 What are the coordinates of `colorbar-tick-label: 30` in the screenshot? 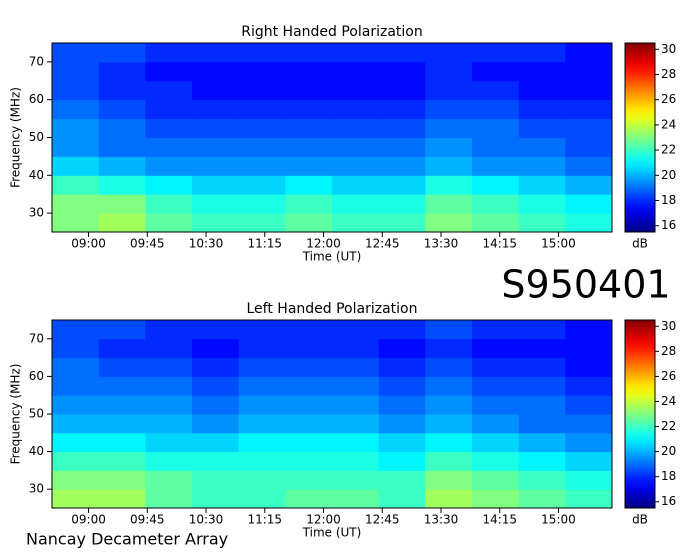 It's located at (668, 326).